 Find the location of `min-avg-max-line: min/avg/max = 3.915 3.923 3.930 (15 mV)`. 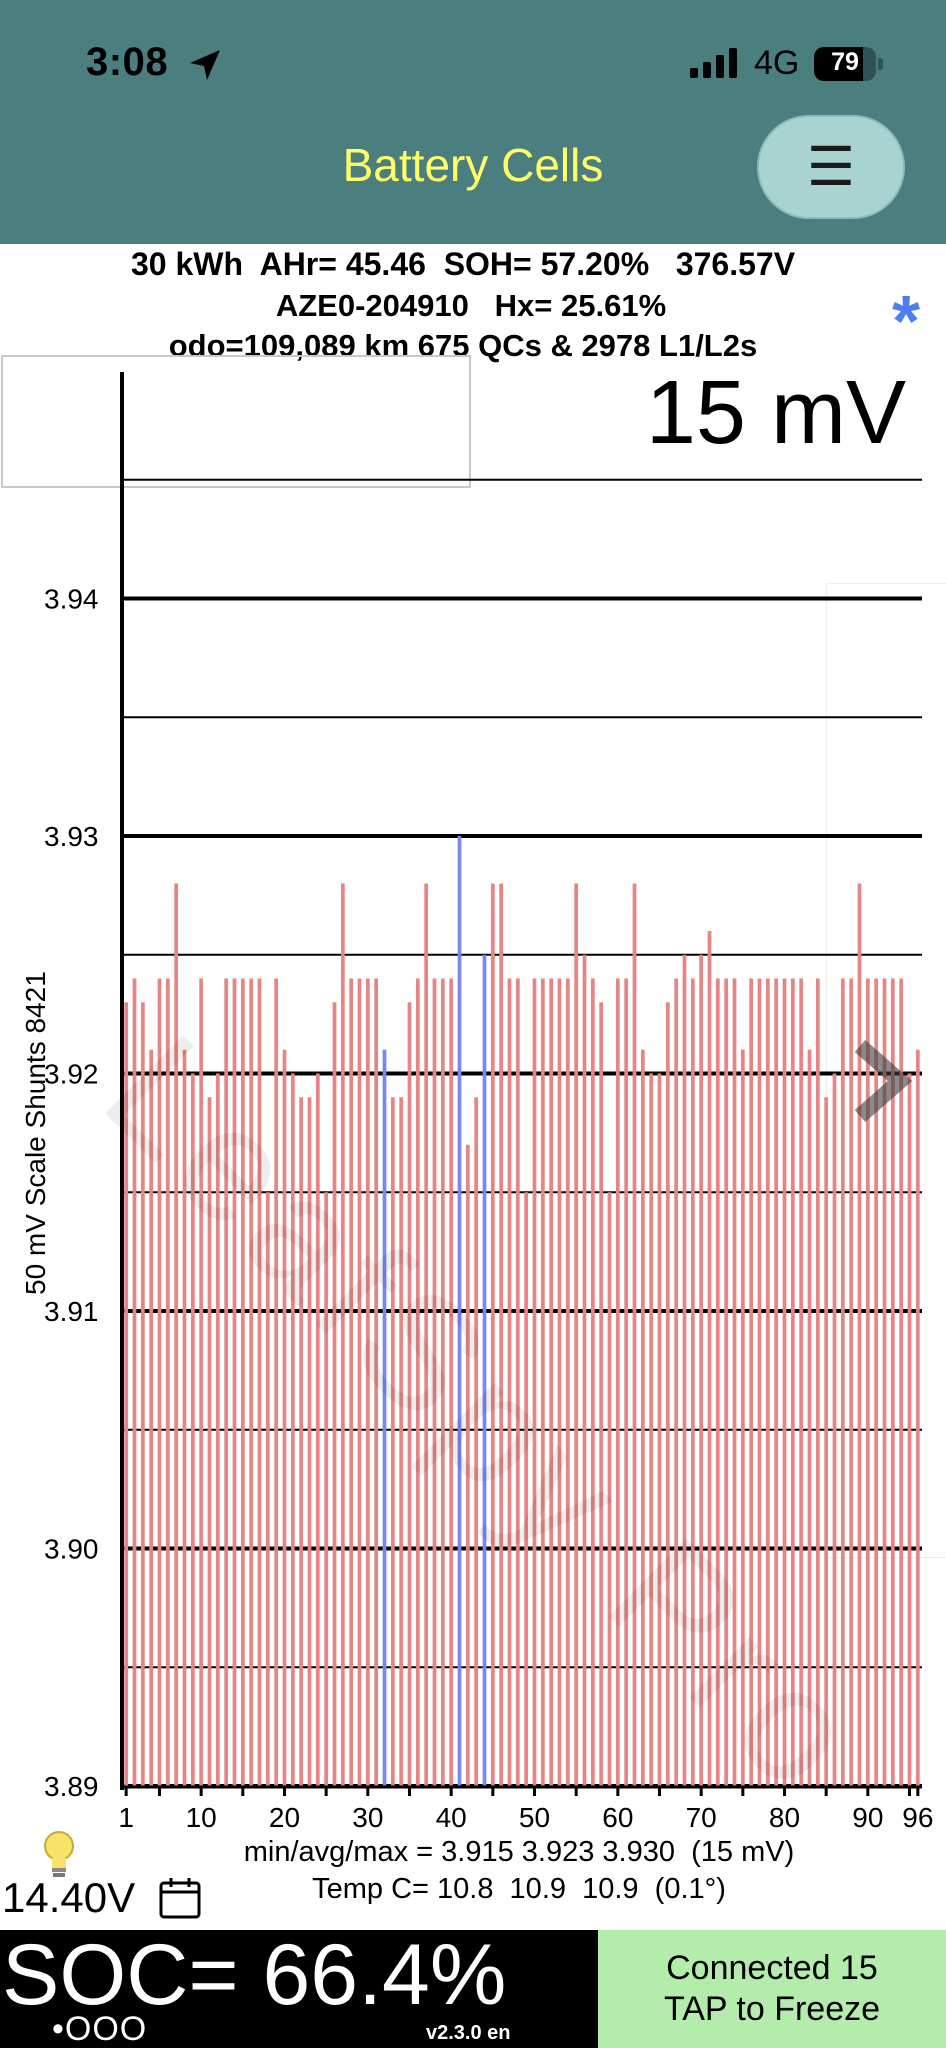

min-avg-max-line: min/avg/max = 3.915 3.923 3.930 (15 mV) is located at coordinates (519, 1852).